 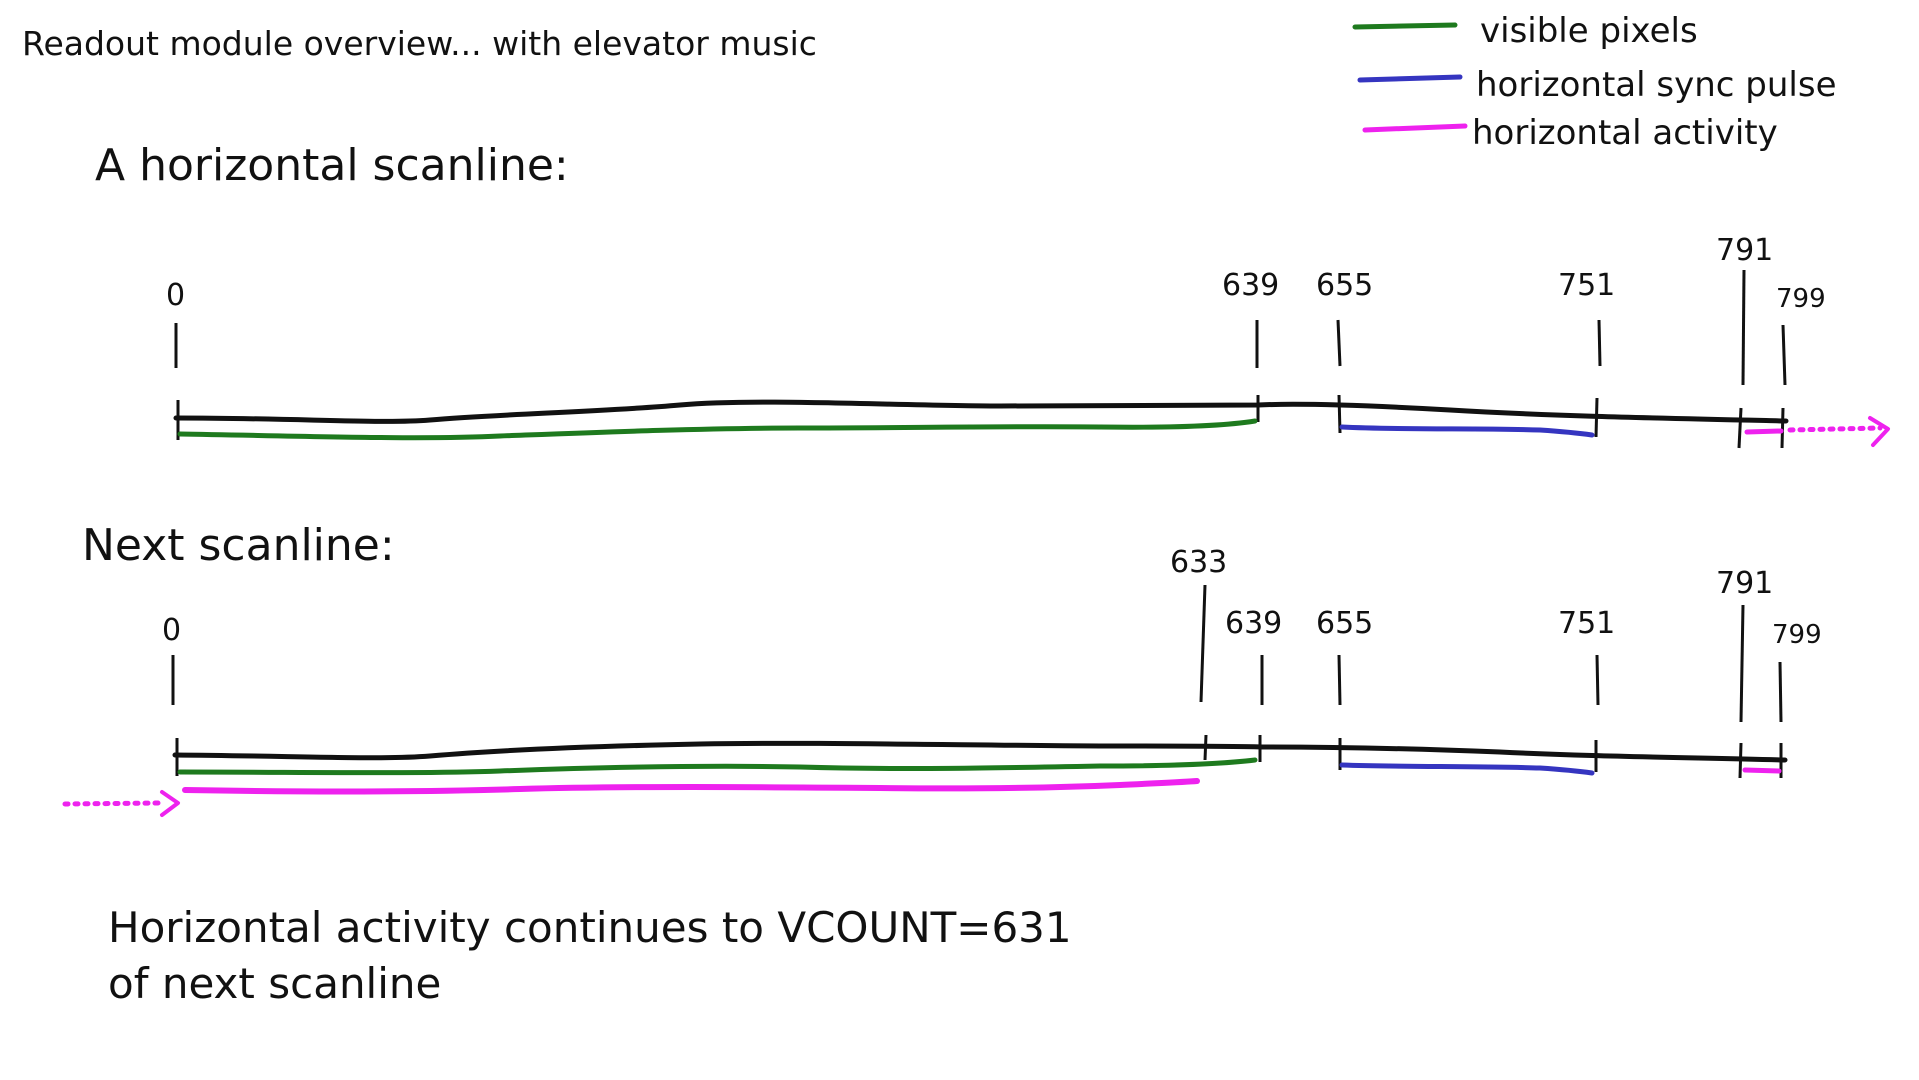 I want to click on legend-label-sync: horizontal sync pulse, so click(x=1656, y=85).